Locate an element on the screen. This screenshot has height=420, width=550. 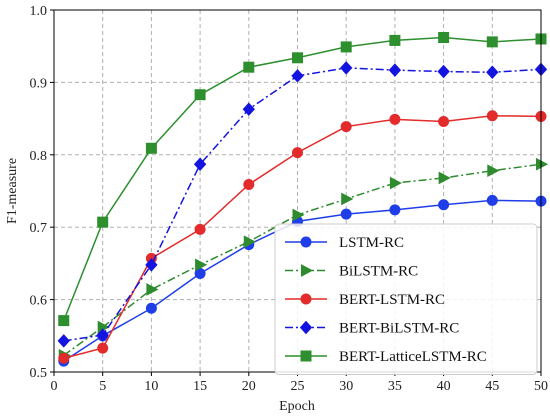
y-tick-label: 0.7 is located at coordinates (39, 228).